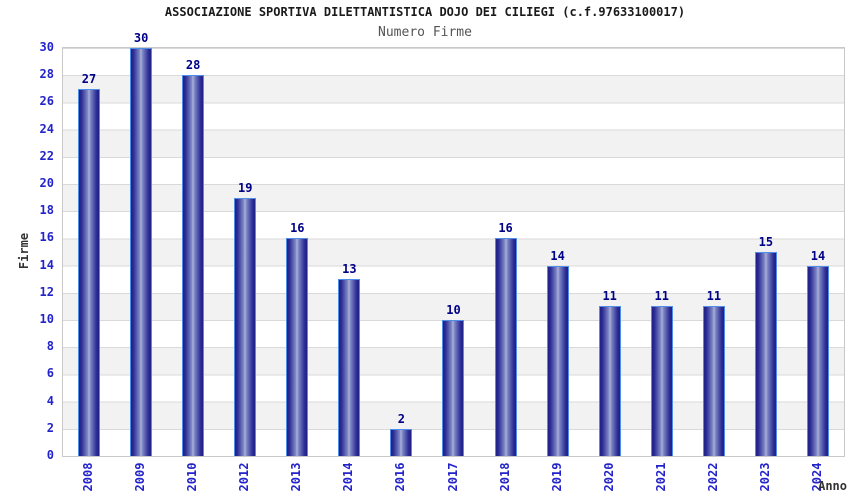 The height and width of the screenshot is (500, 850). What do you see at coordinates (46, 128) in the screenshot?
I see `y-tick-label: 24` at bounding box center [46, 128].